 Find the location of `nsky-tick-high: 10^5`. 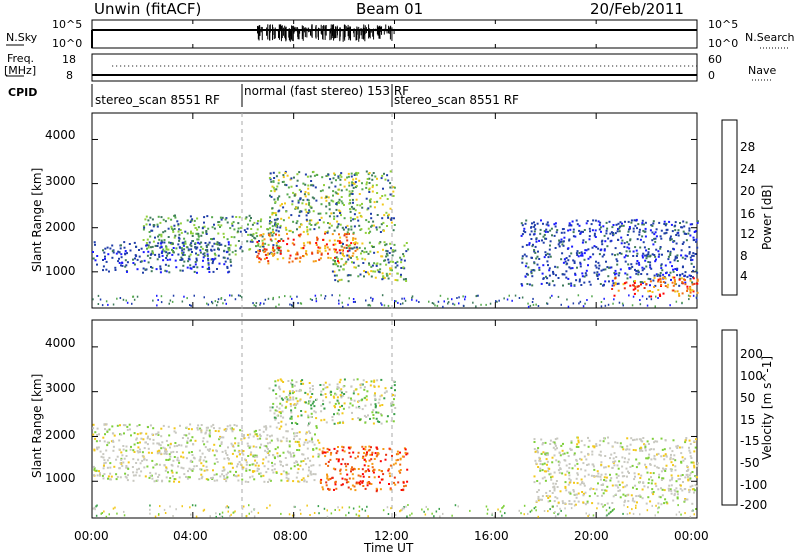

nsky-tick-high: 10^5 is located at coordinates (67, 24).